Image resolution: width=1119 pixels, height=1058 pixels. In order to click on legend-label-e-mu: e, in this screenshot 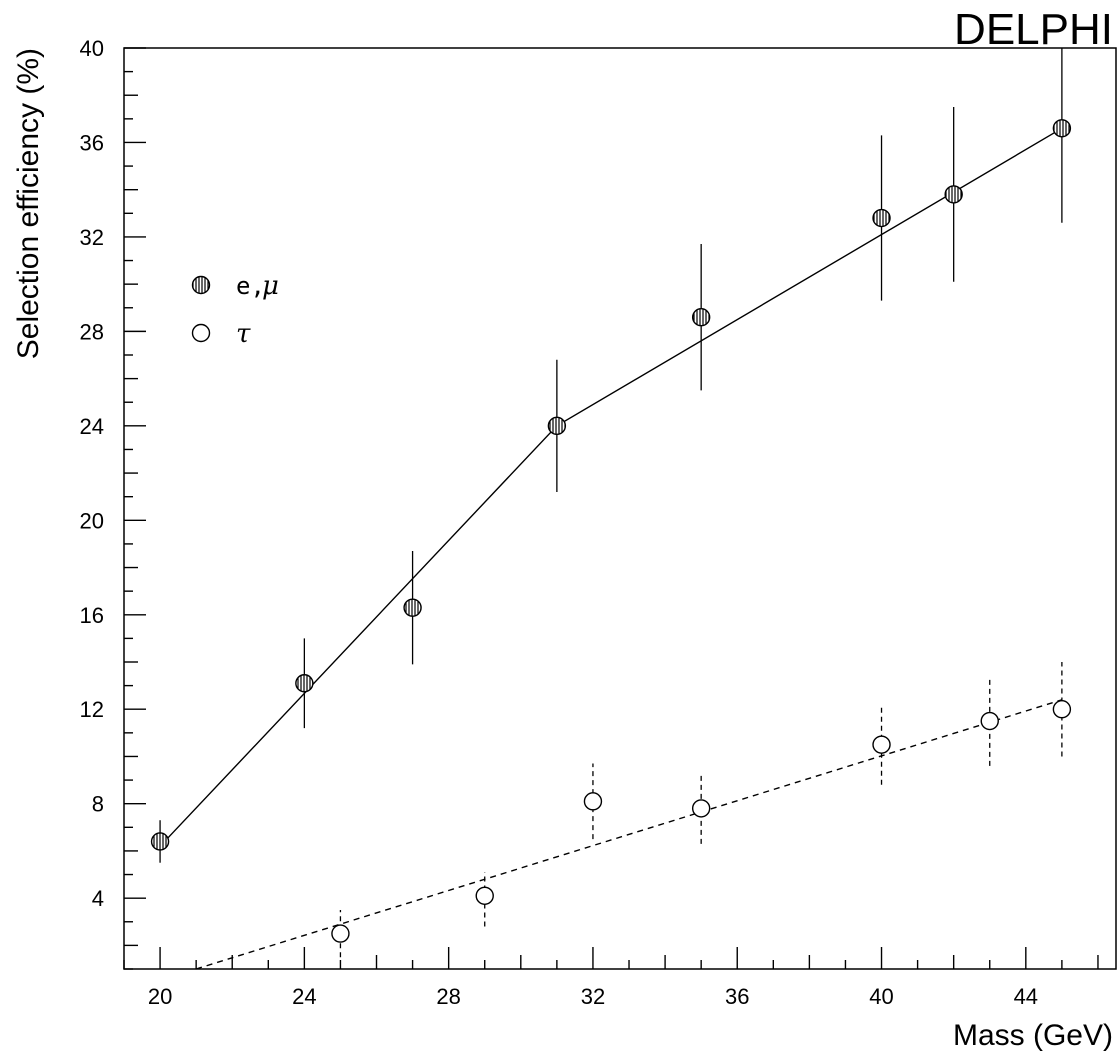, I will do `click(250, 286)`.